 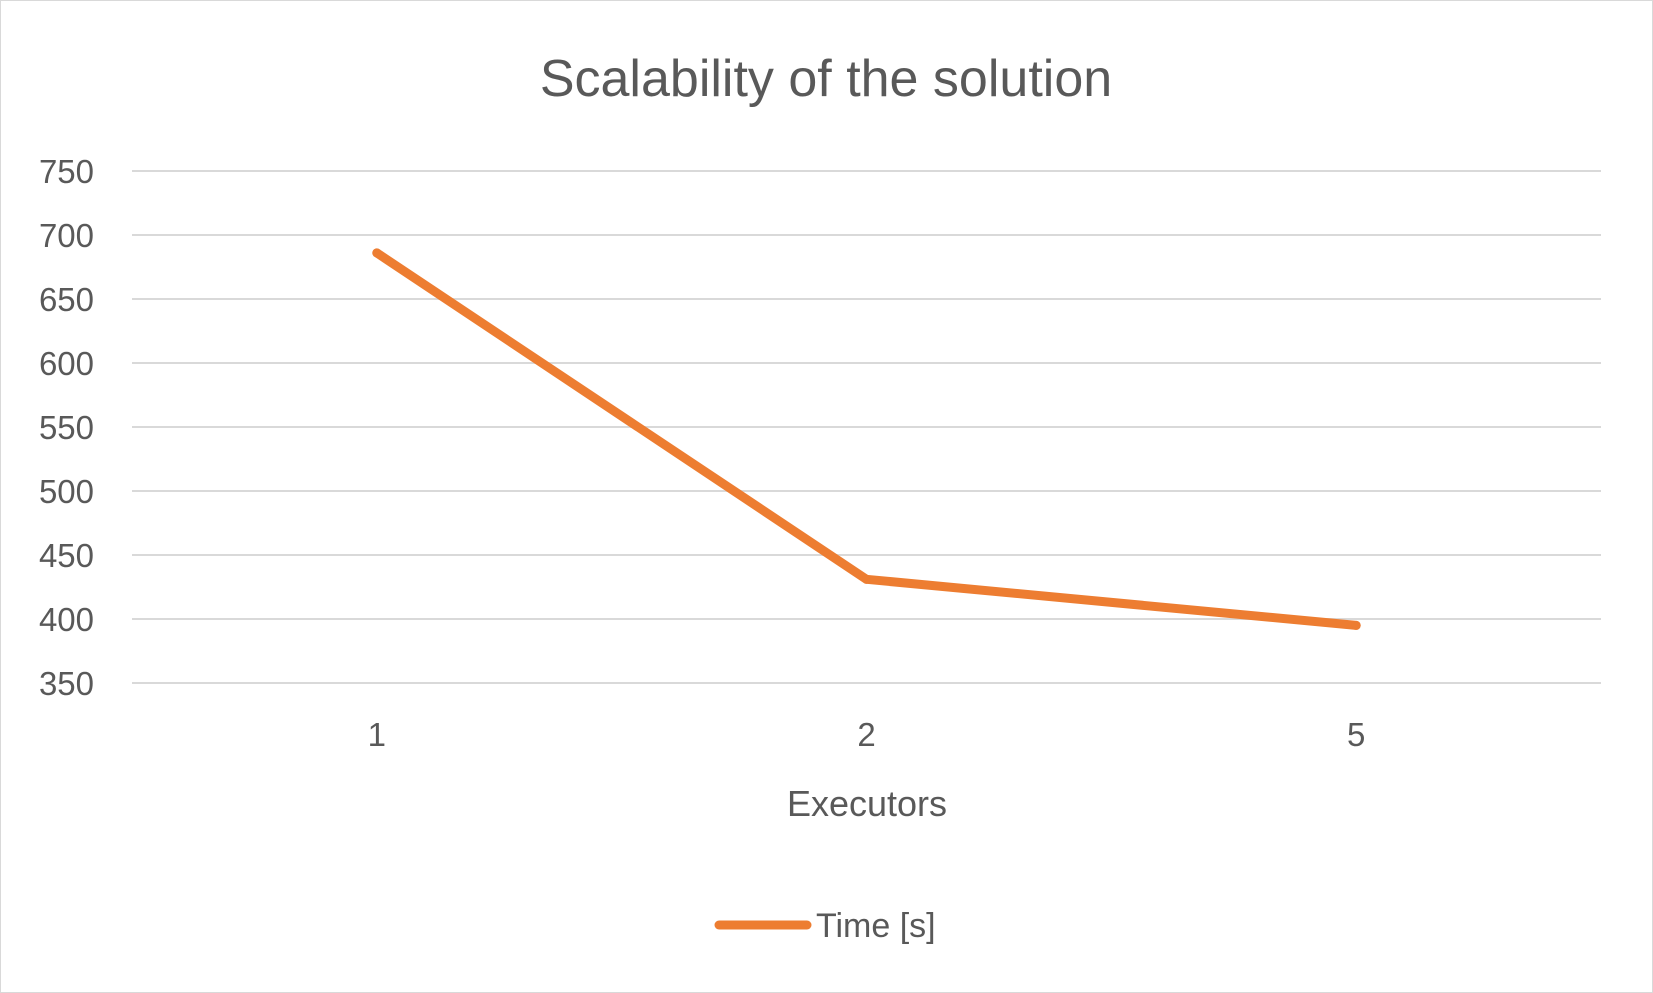 What do you see at coordinates (66, 619) in the screenshot?
I see `y-tick-label: 400` at bounding box center [66, 619].